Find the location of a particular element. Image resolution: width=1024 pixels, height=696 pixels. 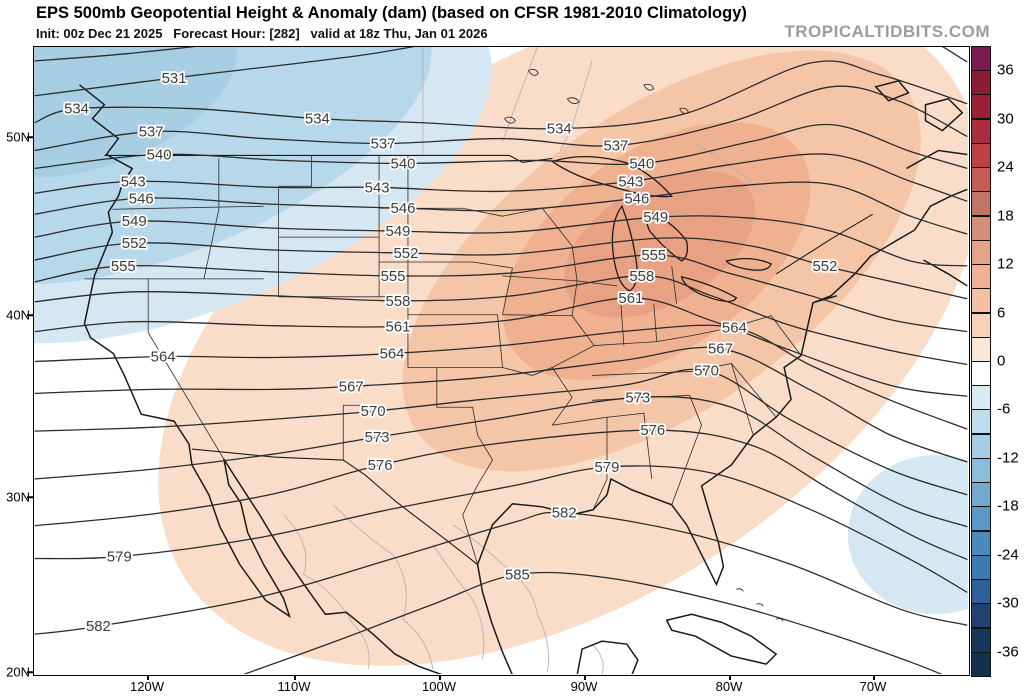

contour-label-561: 561 is located at coordinates (398, 327).